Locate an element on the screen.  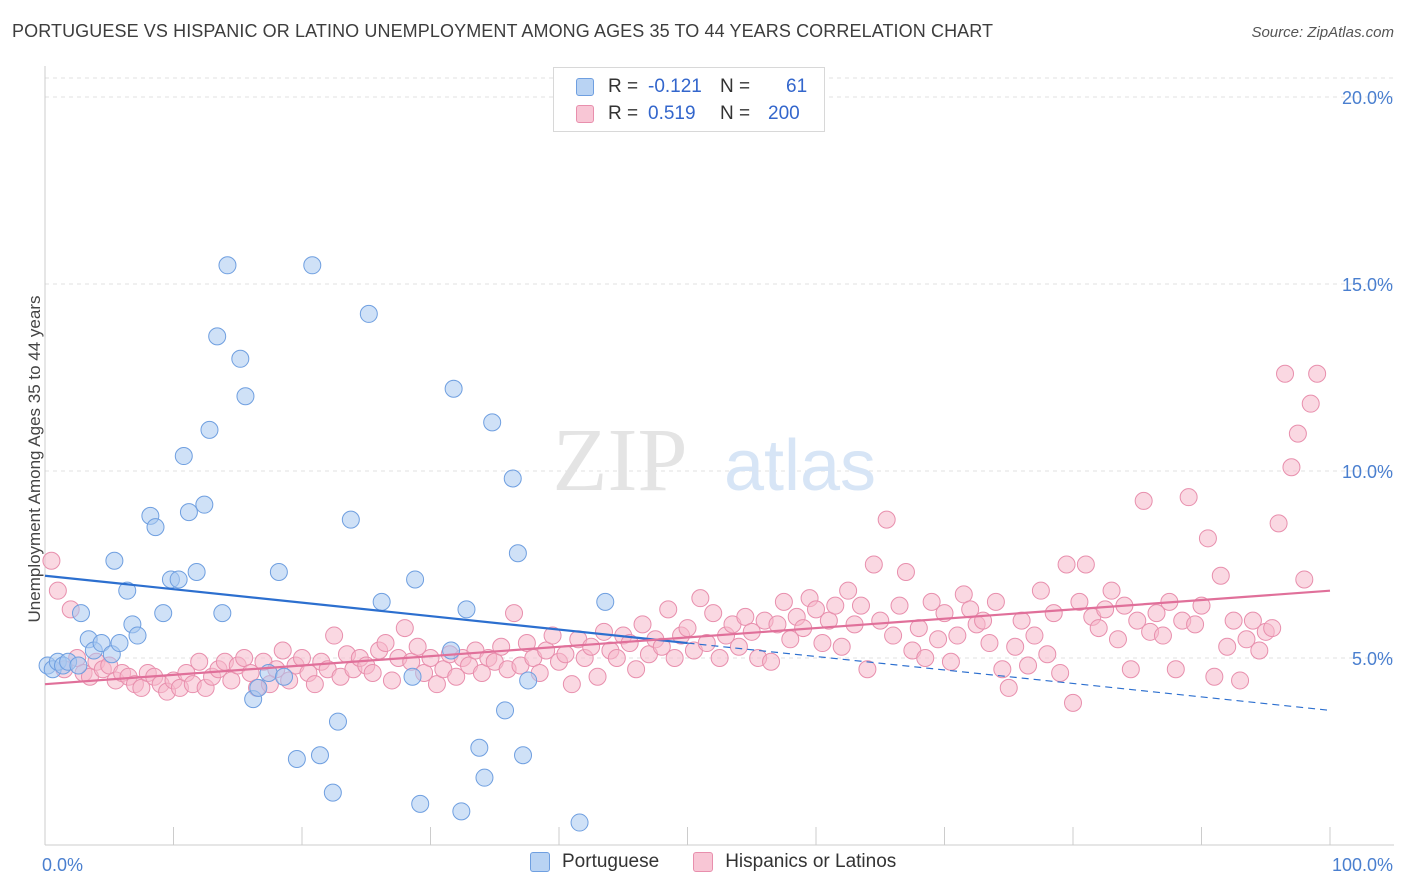
y-tick-label: 15.0% is located at coordinates (1367, 285).